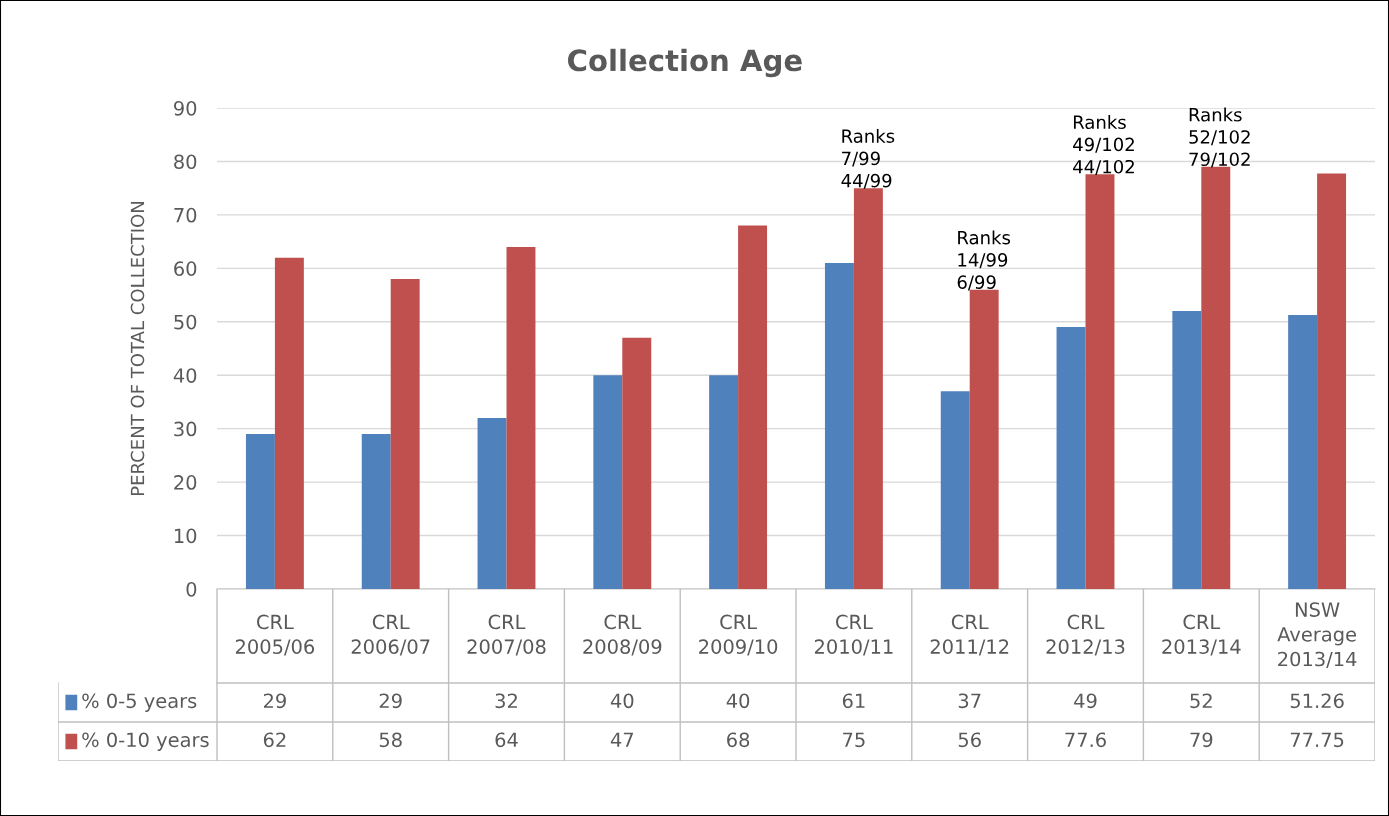 Image resolution: width=1389 pixels, height=816 pixels. What do you see at coordinates (185, 322) in the screenshot?
I see `y-tick-label: 50` at bounding box center [185, 322].